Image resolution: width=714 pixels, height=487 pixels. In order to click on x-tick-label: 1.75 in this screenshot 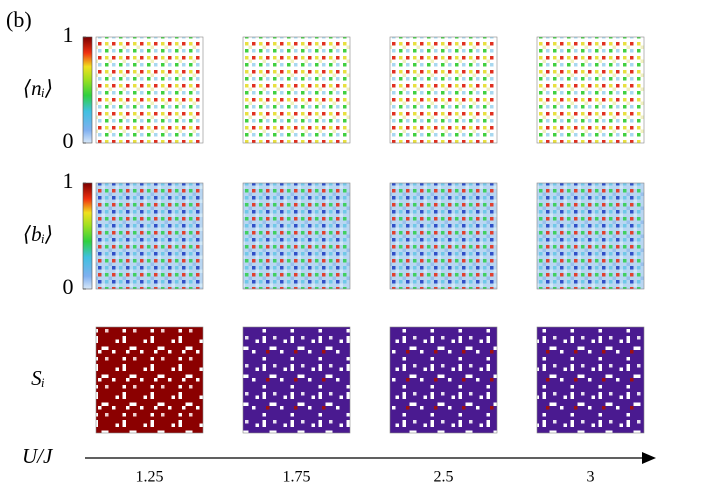, I will do `click(297, 477)`.